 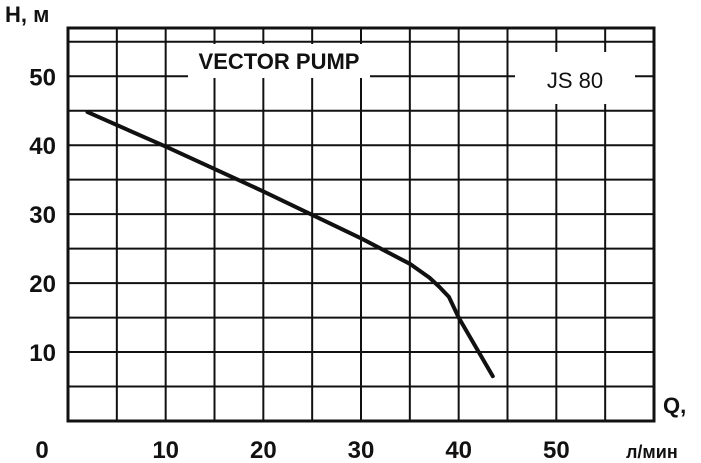 I want to click on x-tick-labels: 10 20 30 40 50, so click(x=360, y=450).